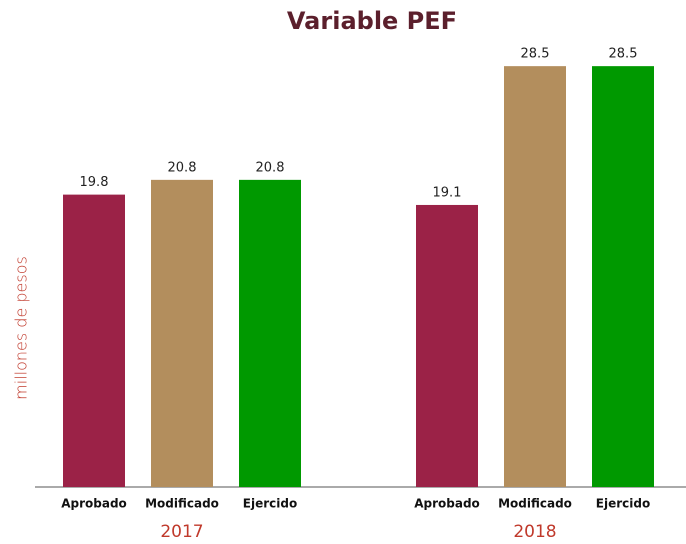 The height and width of the screenshot is (544, 686). What do you see at coordinates (181, 532) in the screenshot?
I see `group-label: 2017` at bounding box center [181, 532].